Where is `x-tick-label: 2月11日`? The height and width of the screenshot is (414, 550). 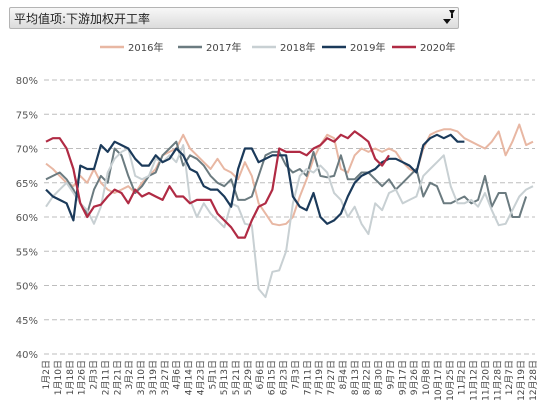
x-tick-label: 2月11日 is located at coordinates (105, 377).